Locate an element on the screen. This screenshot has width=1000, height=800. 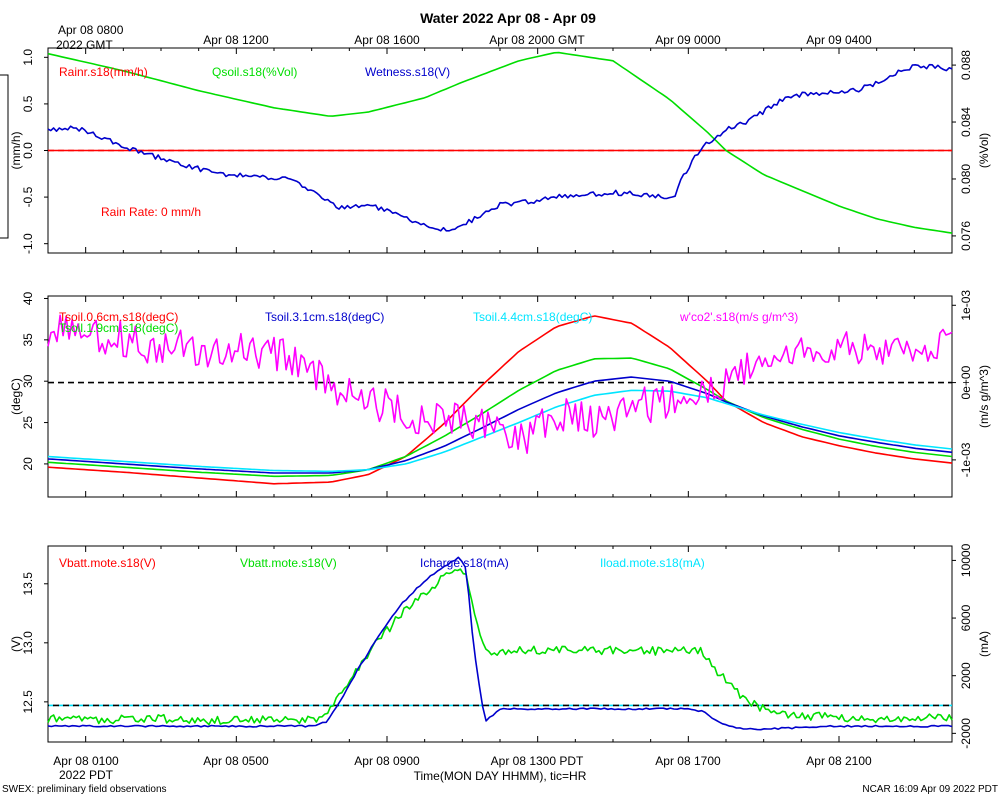
bottom-time-label-3: Apr 08 1300 PDT is located at coordinates (537, 761).